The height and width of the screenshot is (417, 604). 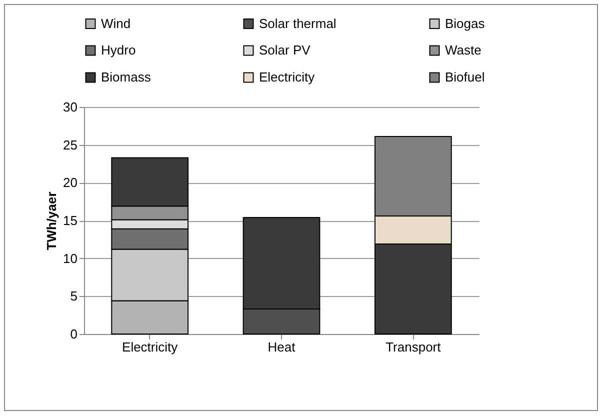 I want to click on y-tick-label: 30, so click(x=70, y=107).